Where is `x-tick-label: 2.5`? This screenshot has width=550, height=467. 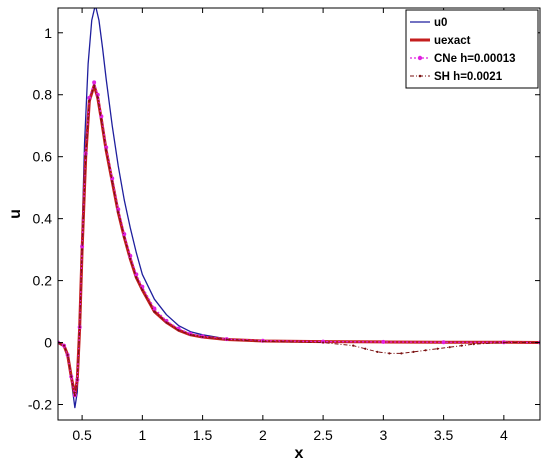 x-tick-label: 2.5 is located at coordinates (323, 435).